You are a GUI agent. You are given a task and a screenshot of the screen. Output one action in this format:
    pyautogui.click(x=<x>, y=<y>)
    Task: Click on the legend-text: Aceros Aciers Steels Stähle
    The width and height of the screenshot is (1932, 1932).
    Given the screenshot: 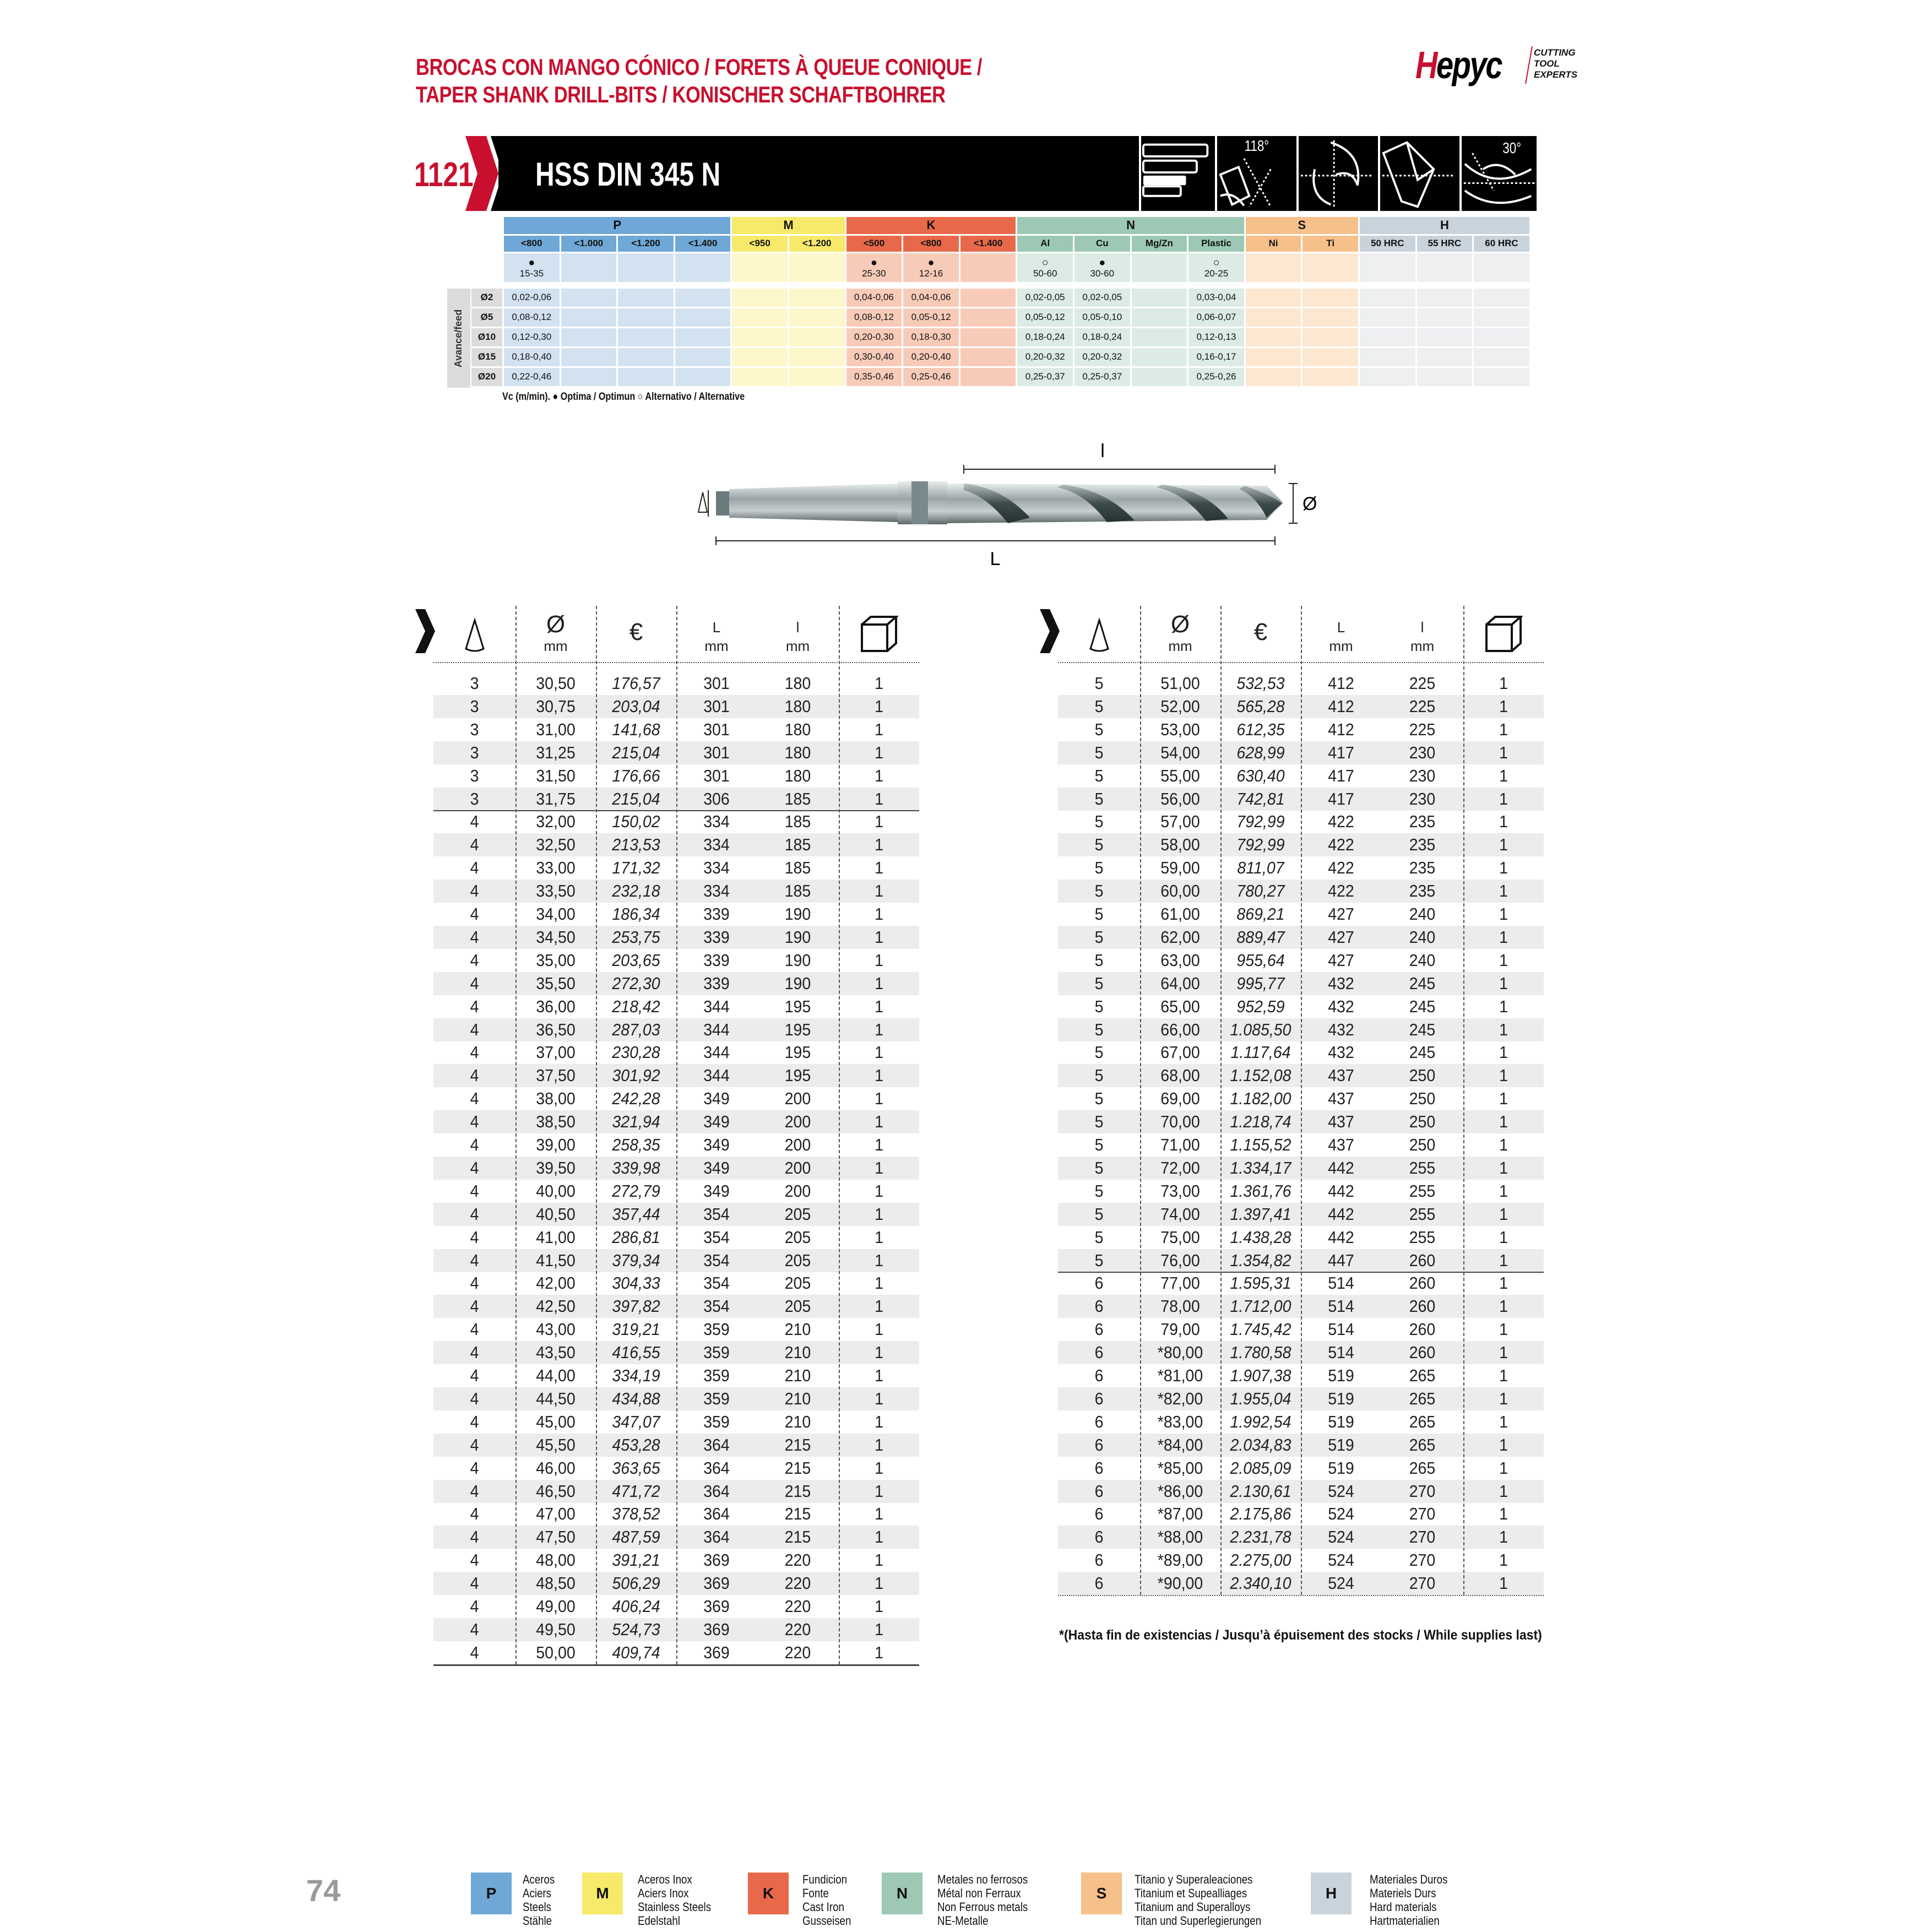 What is the action you would take?
    pyautogui.click(x=539, y=1900)
    